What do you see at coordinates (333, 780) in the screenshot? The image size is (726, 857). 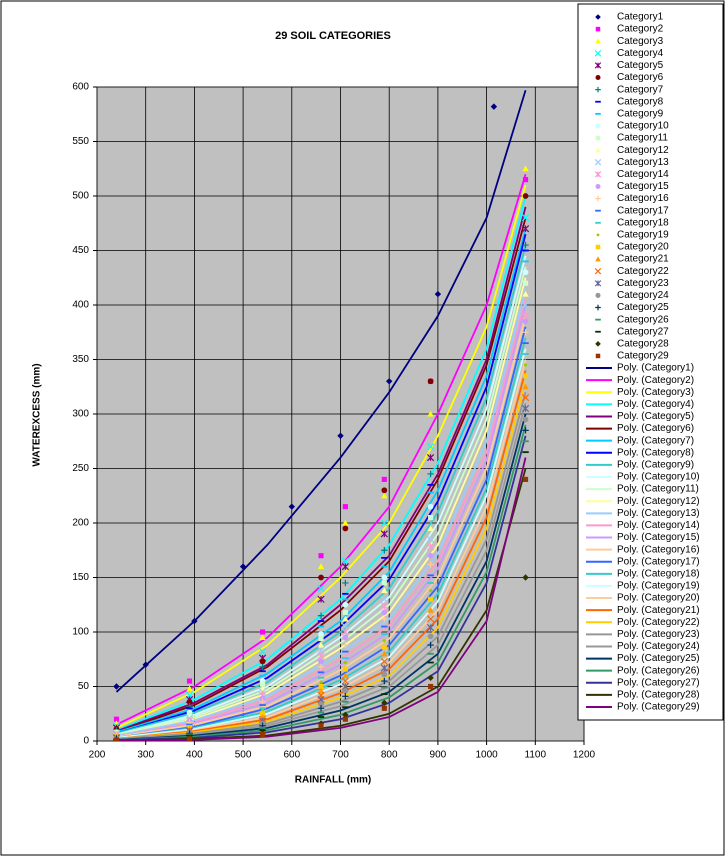 I see `x-axis-label: RAINFALL (mm)` at bounding box center [333, 780].